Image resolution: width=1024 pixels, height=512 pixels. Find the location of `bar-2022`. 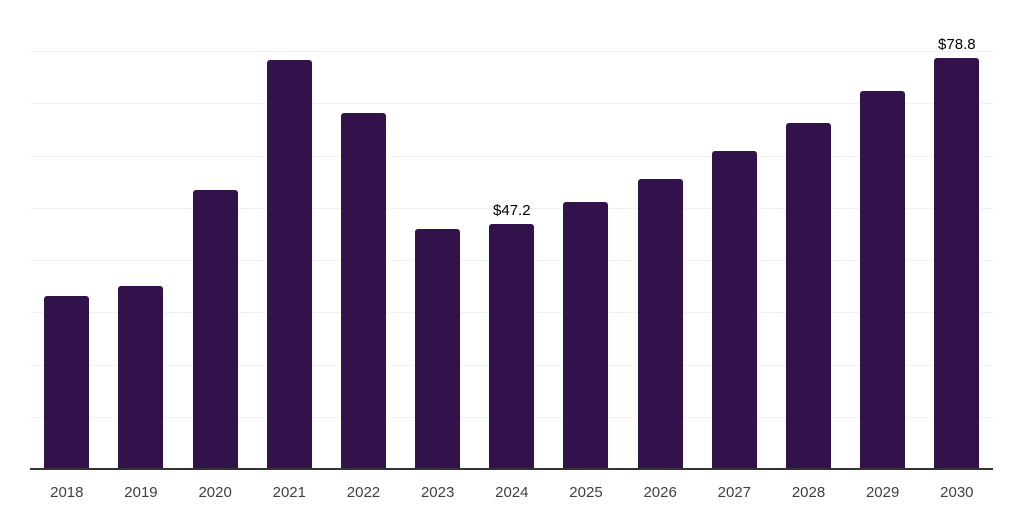

bar-2022 is located at coordinates (363, 290).